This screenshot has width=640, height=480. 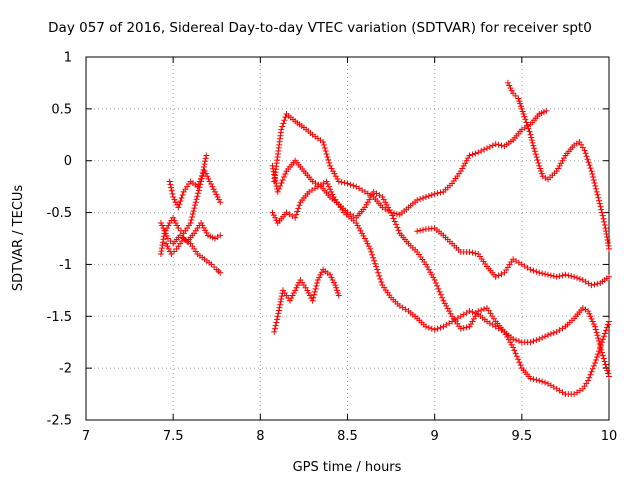 What do you see at coordinates (410, 162) in the screenshot?
I see `series-arc-A` at bounding box center [410, 162].